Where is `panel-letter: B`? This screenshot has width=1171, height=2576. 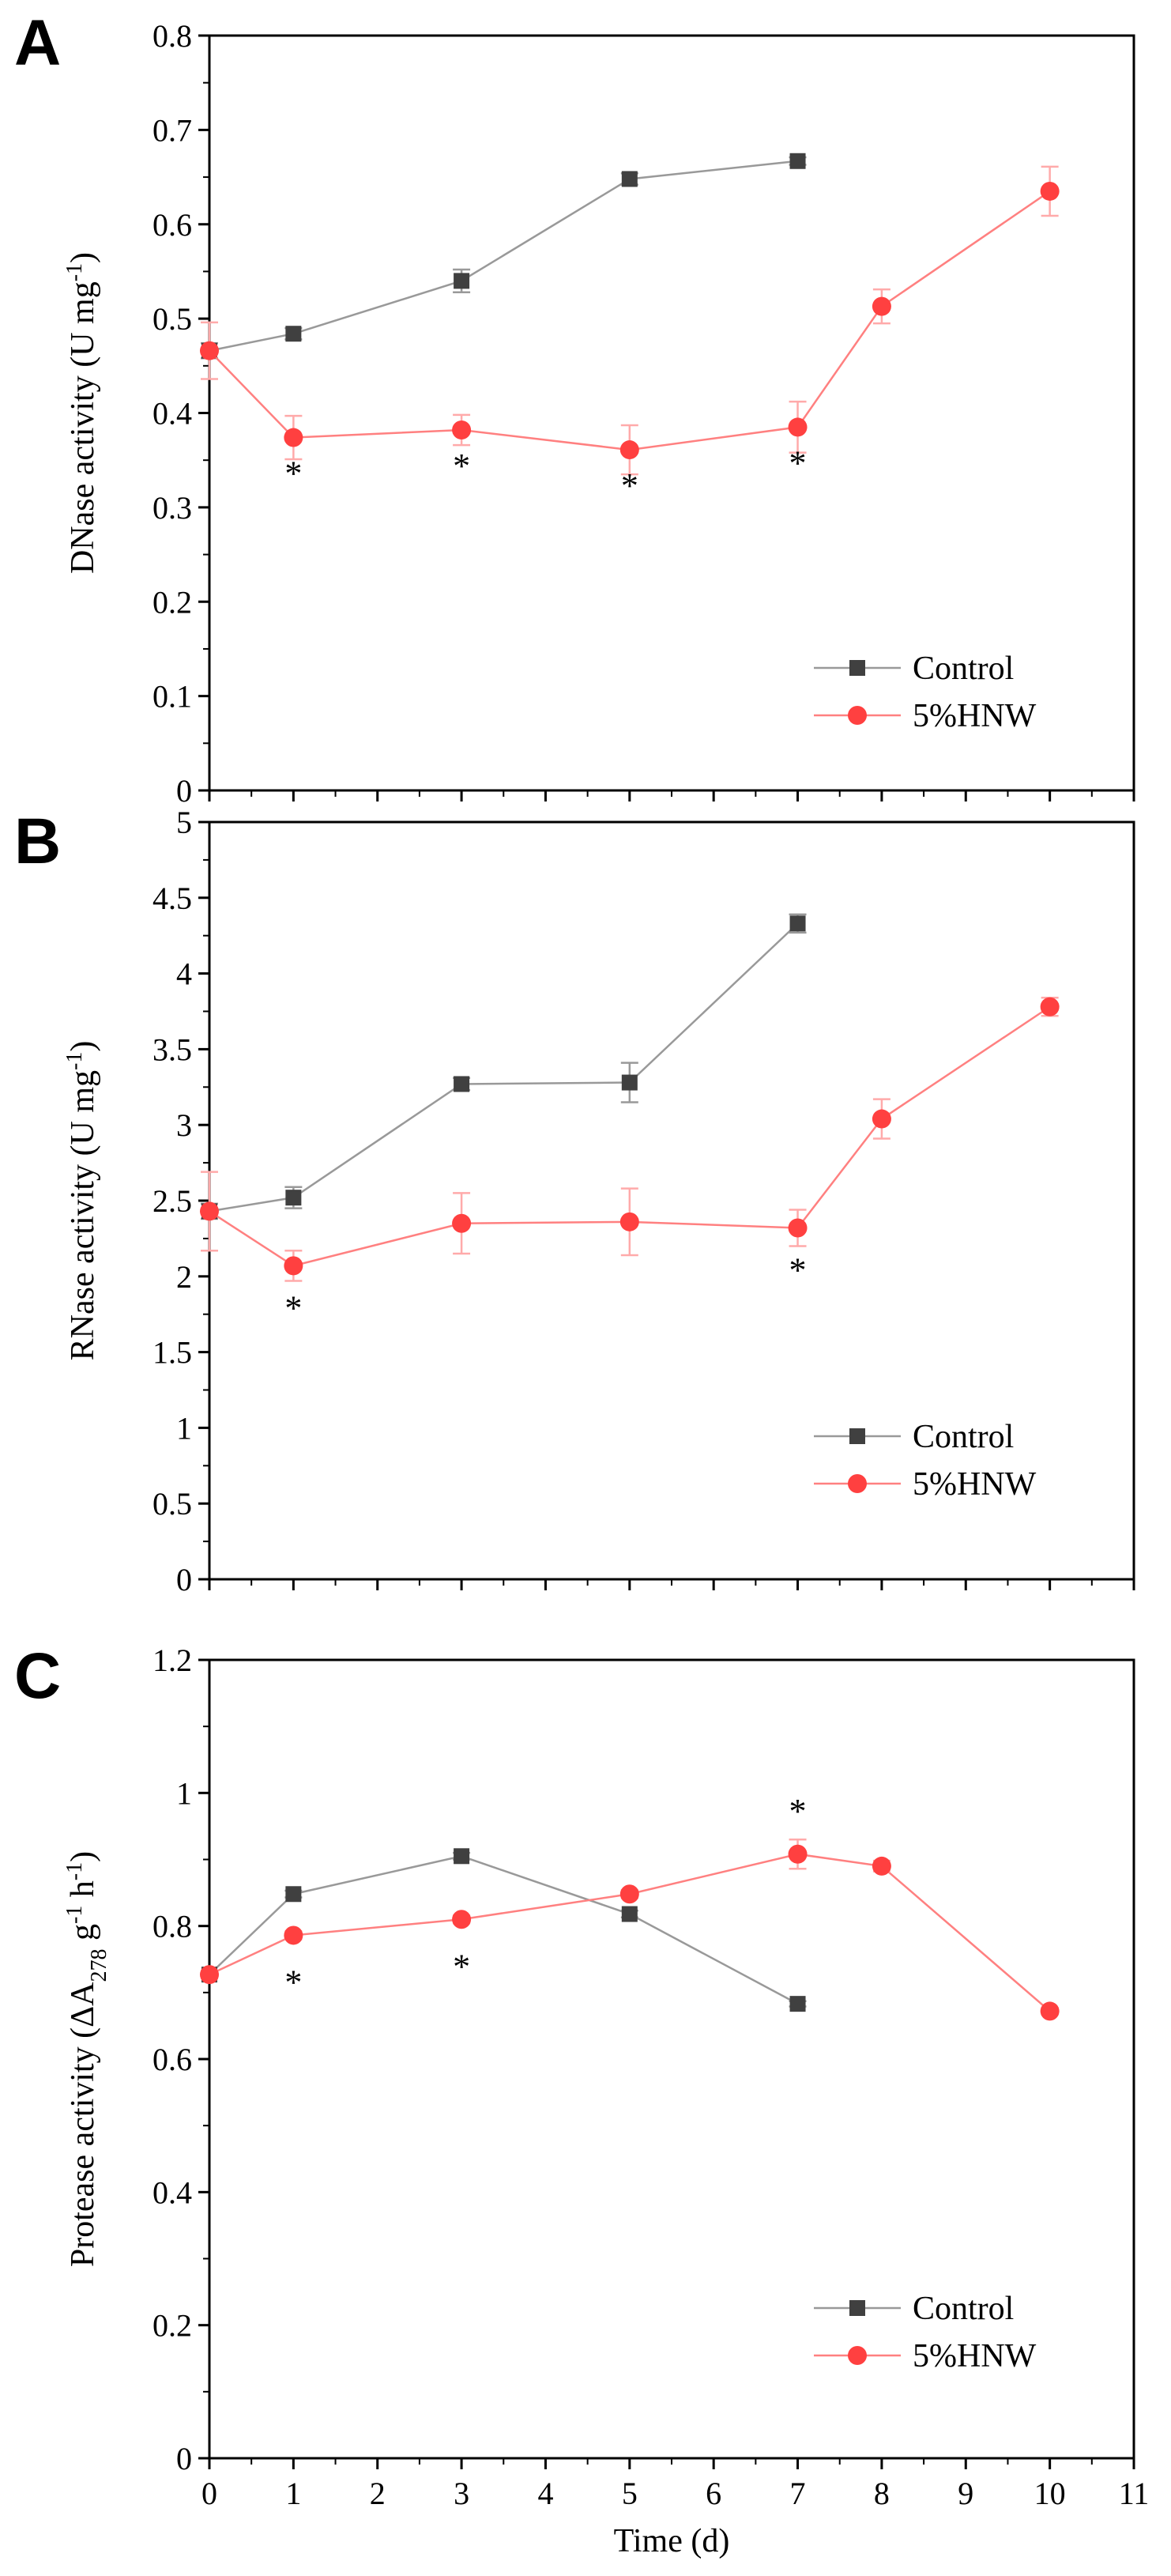
panel-letter: B is located at coordinates (37, 841).